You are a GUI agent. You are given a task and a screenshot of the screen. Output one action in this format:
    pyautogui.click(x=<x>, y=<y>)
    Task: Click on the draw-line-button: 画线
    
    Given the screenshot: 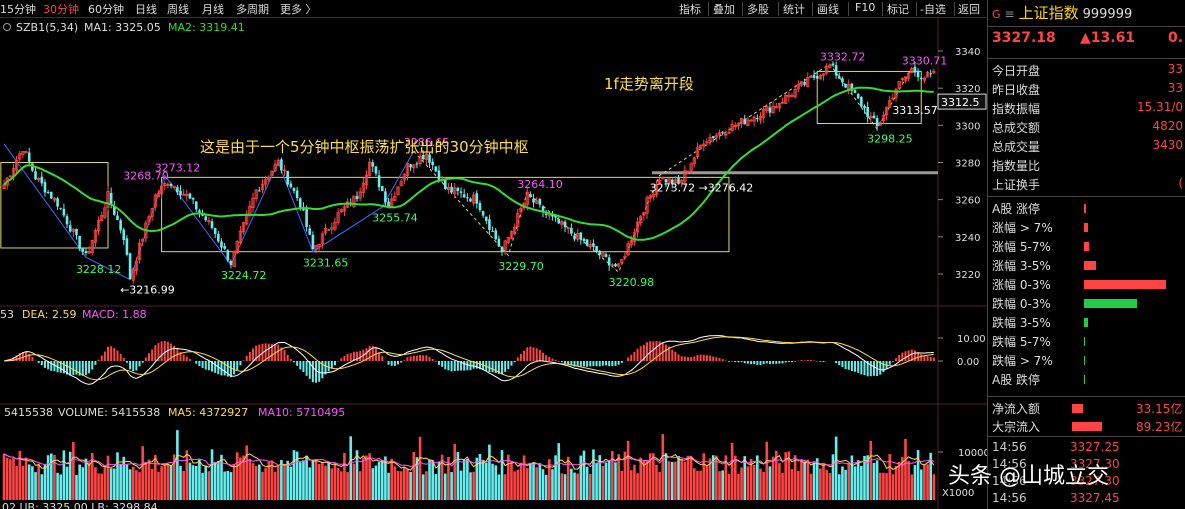 What is the action you would take?
    pyautogui.click(x=828, y=9)
    